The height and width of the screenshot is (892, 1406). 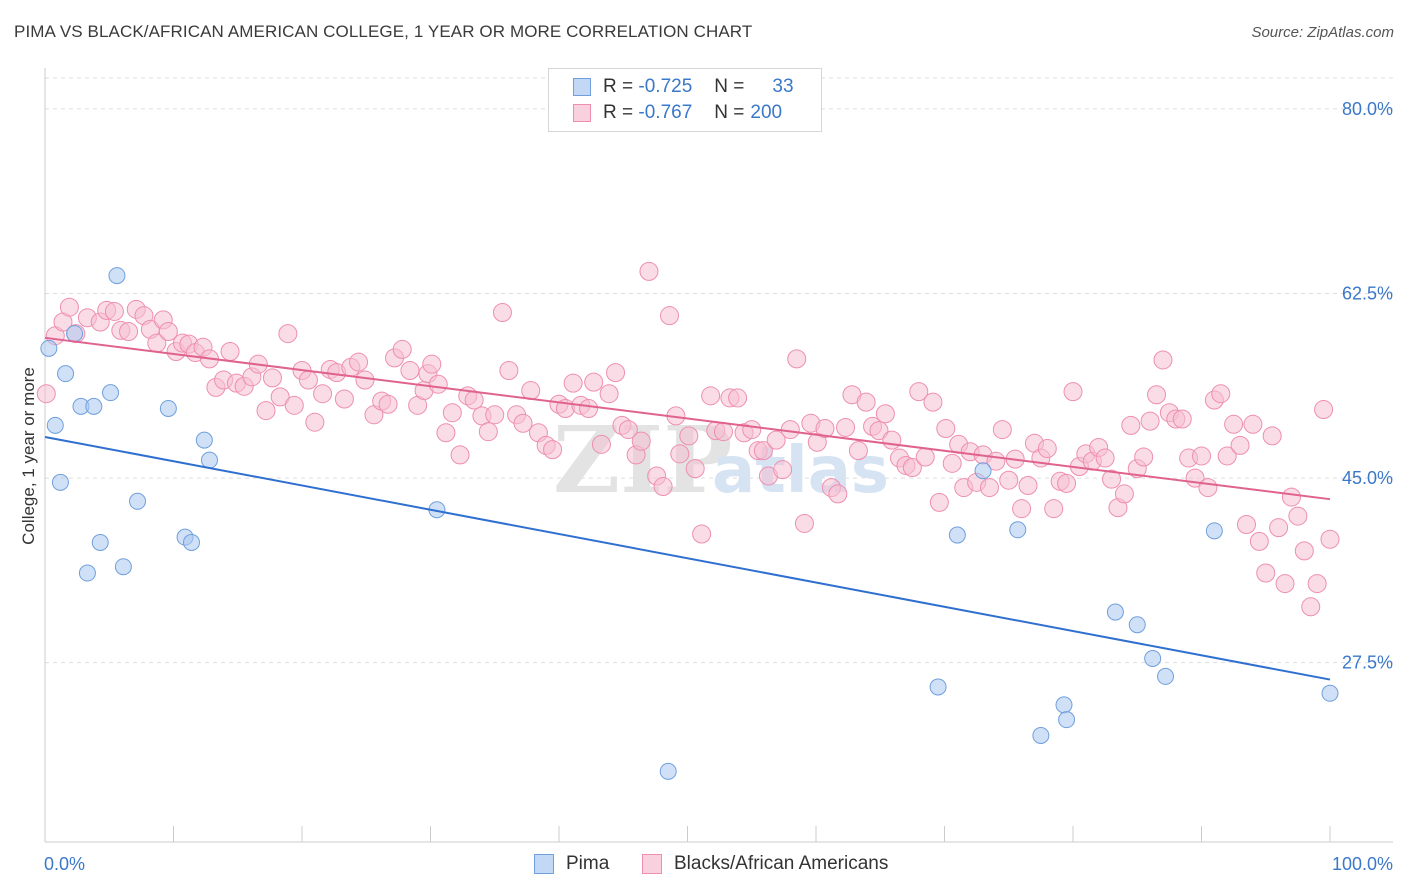 I want to click on y-axis-label: College, 1 year or more, so click(x=28, y=456).